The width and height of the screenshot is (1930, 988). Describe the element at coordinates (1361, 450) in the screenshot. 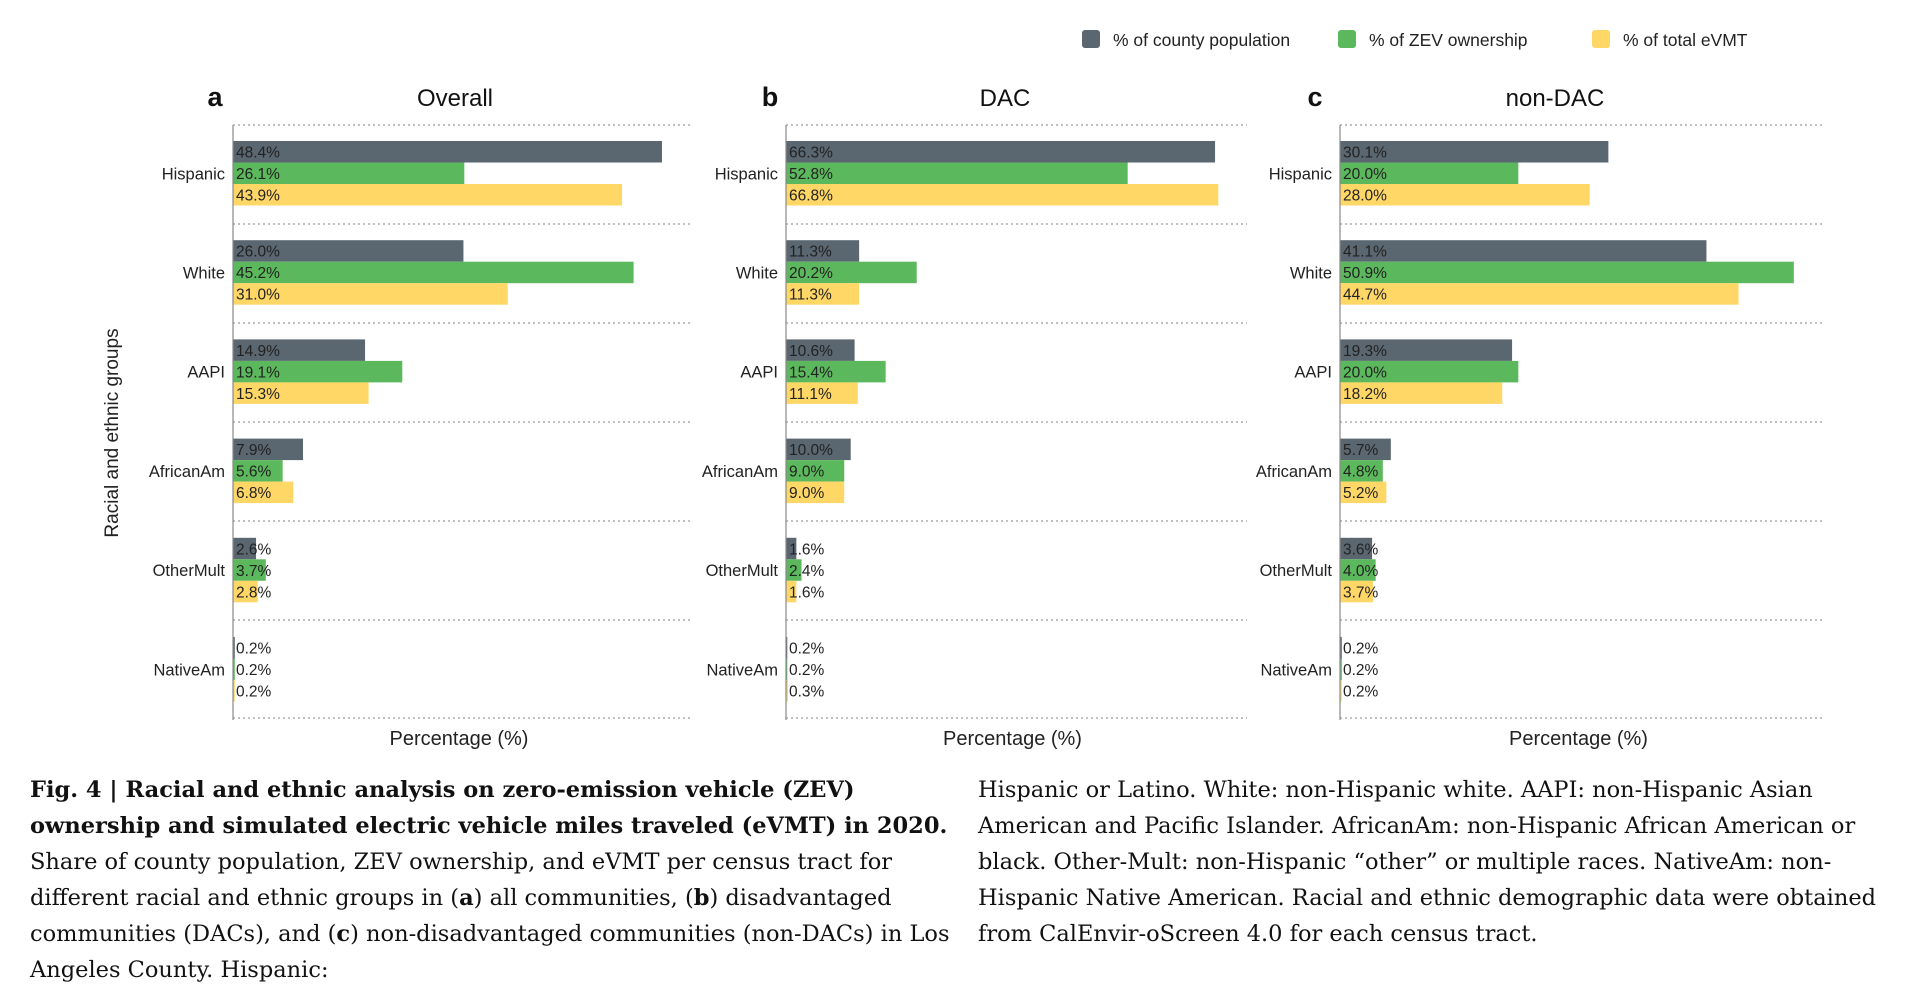

I see `data-label: 5.7%` at that location.